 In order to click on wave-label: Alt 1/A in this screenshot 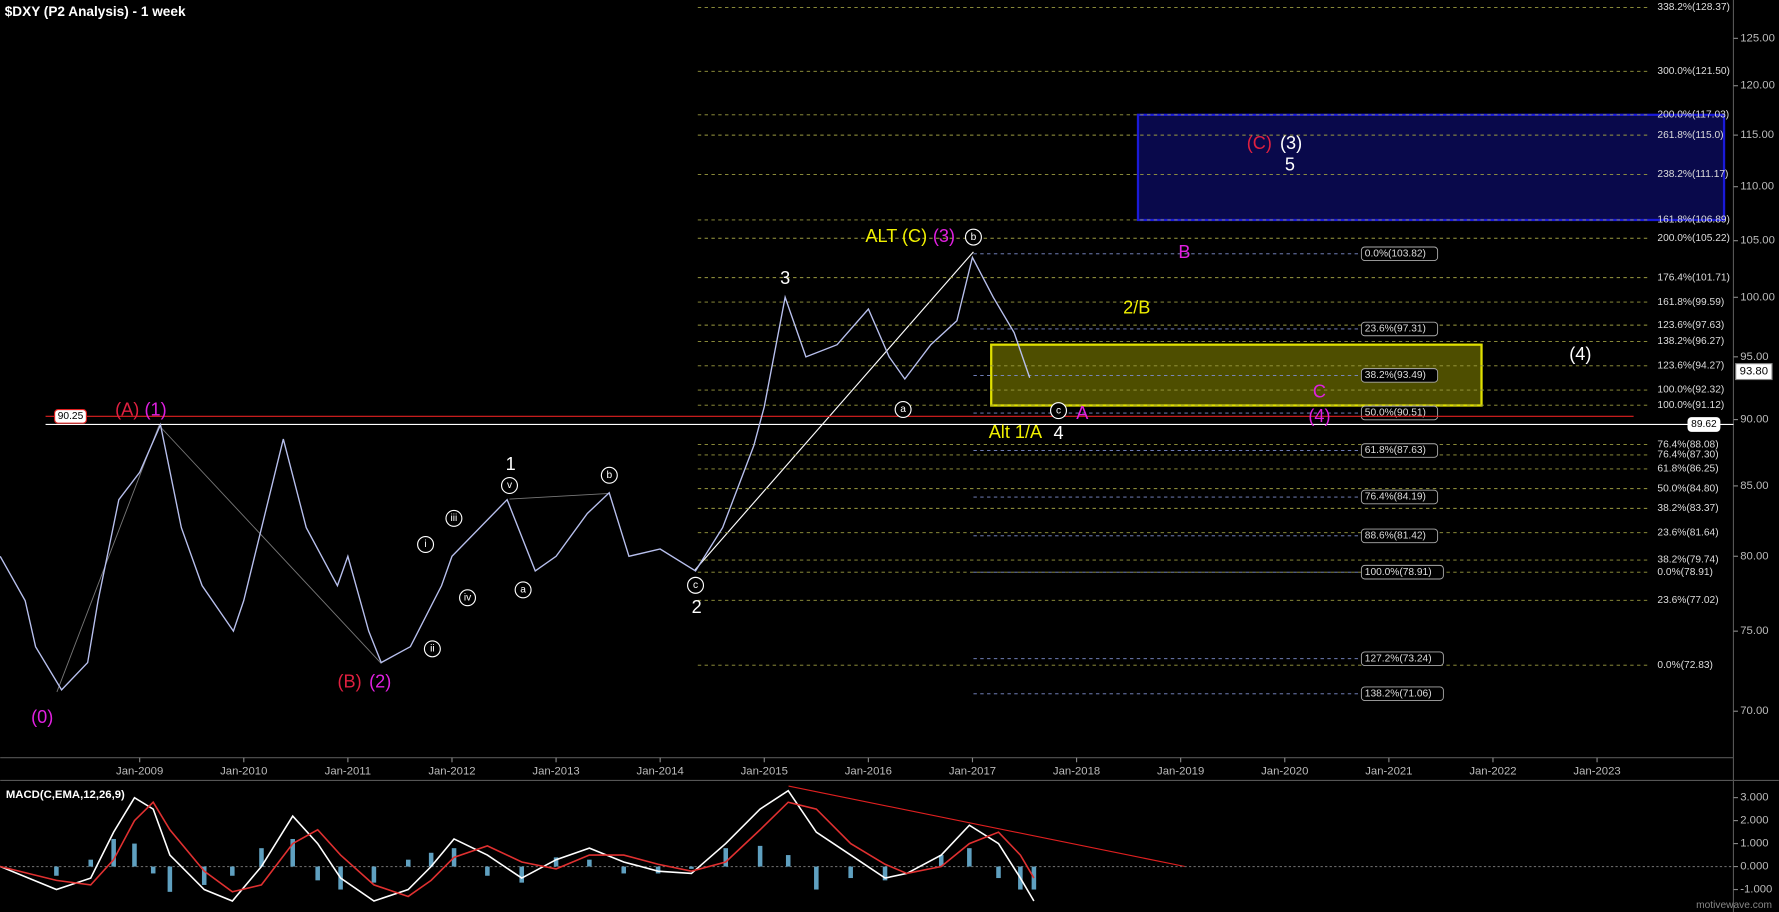, I will do `click(1016, 432)`.